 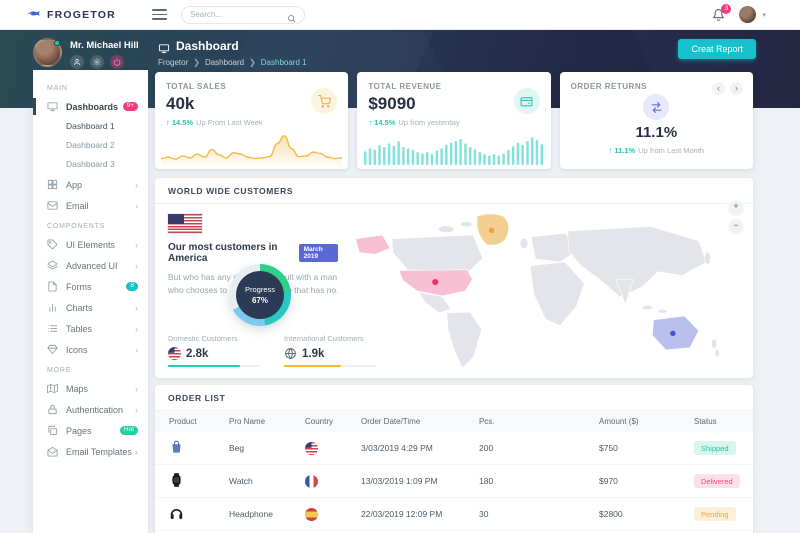 I want to click on map-region-mexico, so click(x=434, y=302).